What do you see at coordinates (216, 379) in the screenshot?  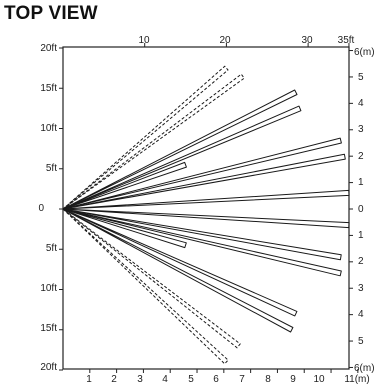 I see `bottom-axis-label-6: 6` at bounding box center [216, 379].